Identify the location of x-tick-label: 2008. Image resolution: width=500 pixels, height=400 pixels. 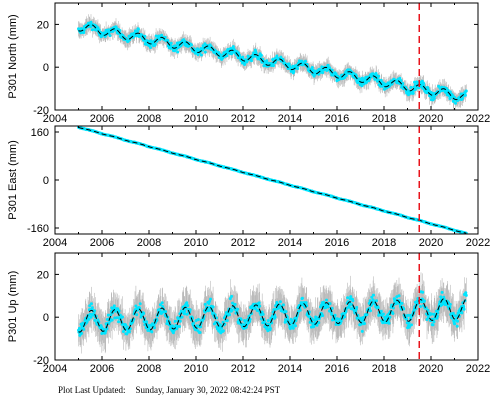
(149, 243).